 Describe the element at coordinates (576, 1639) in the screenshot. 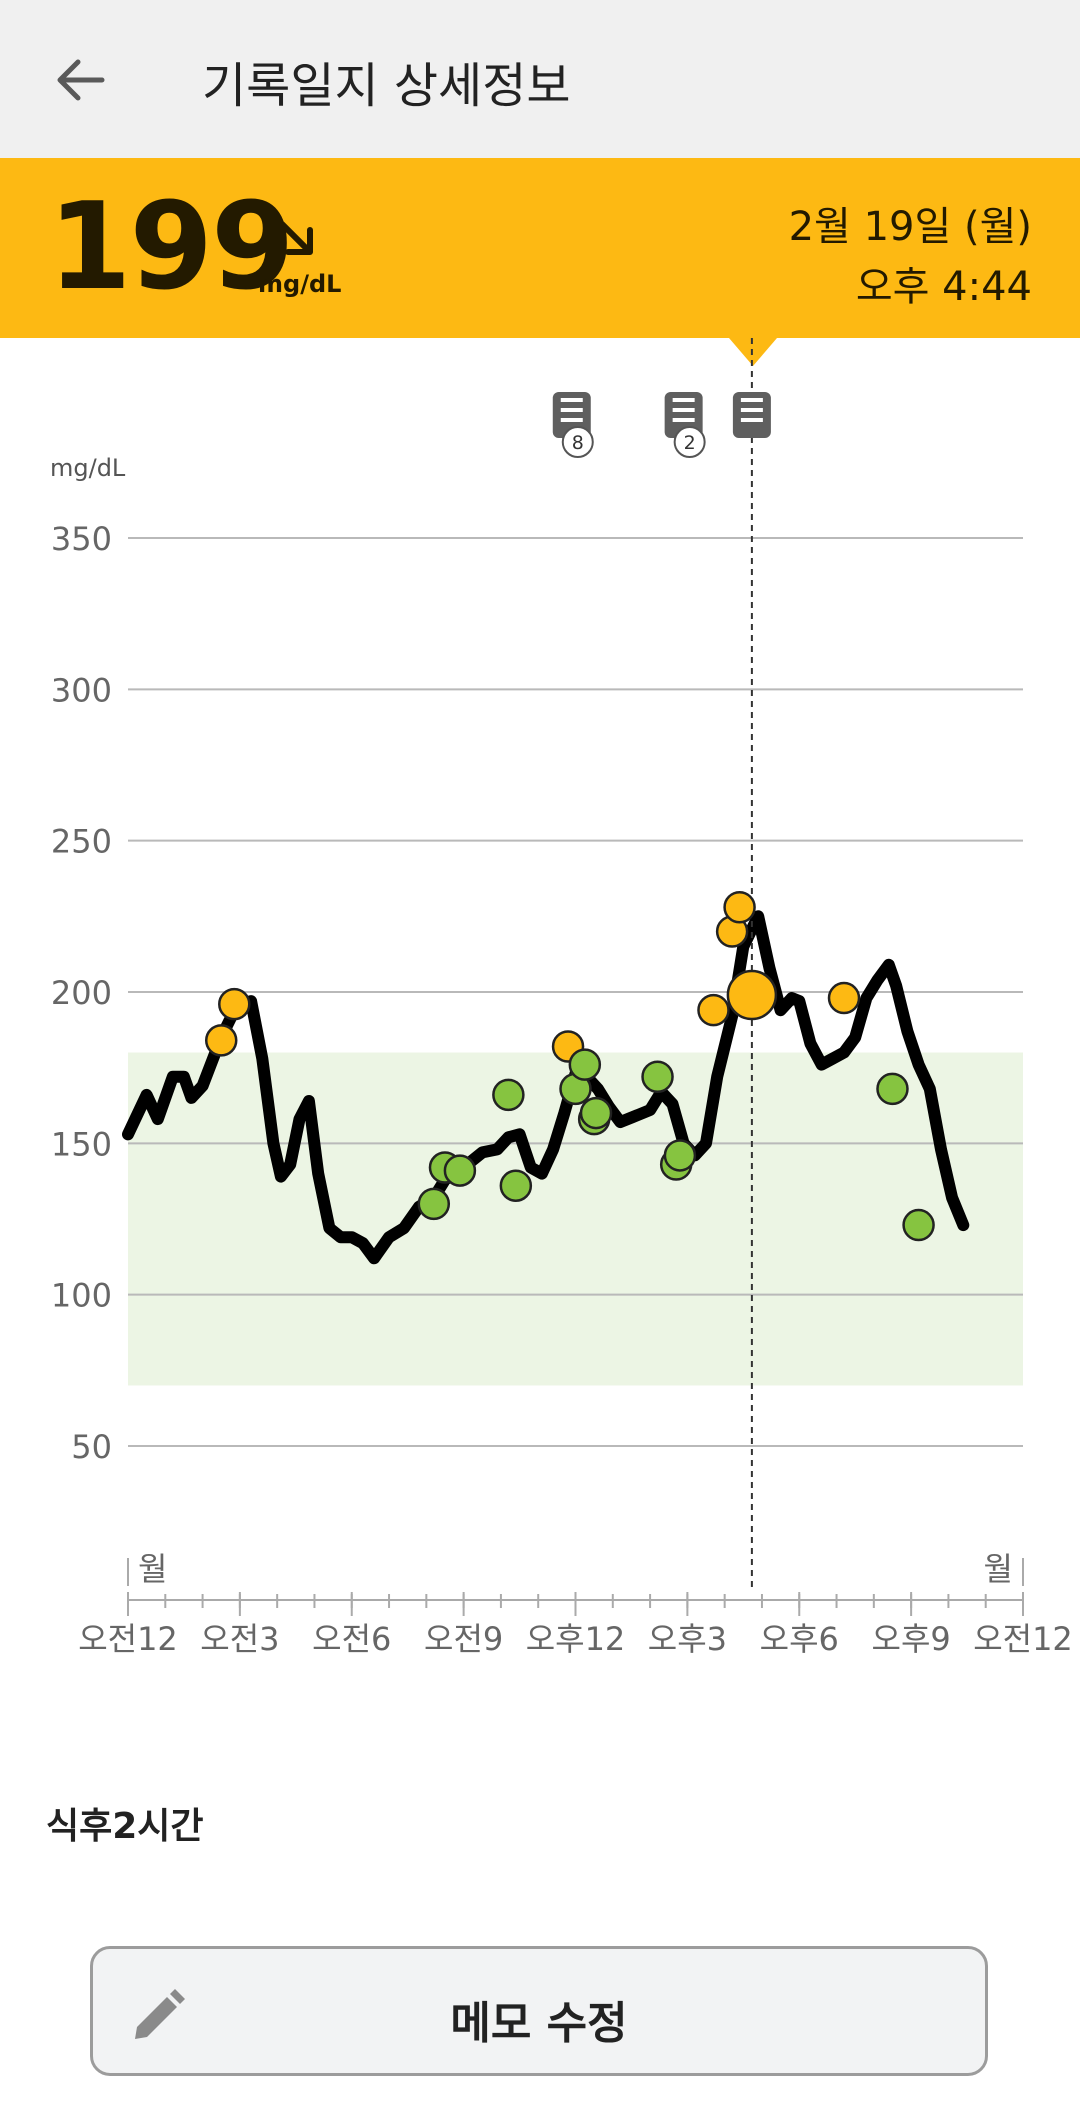

I see `x-tick-label: 오후12` at that location.